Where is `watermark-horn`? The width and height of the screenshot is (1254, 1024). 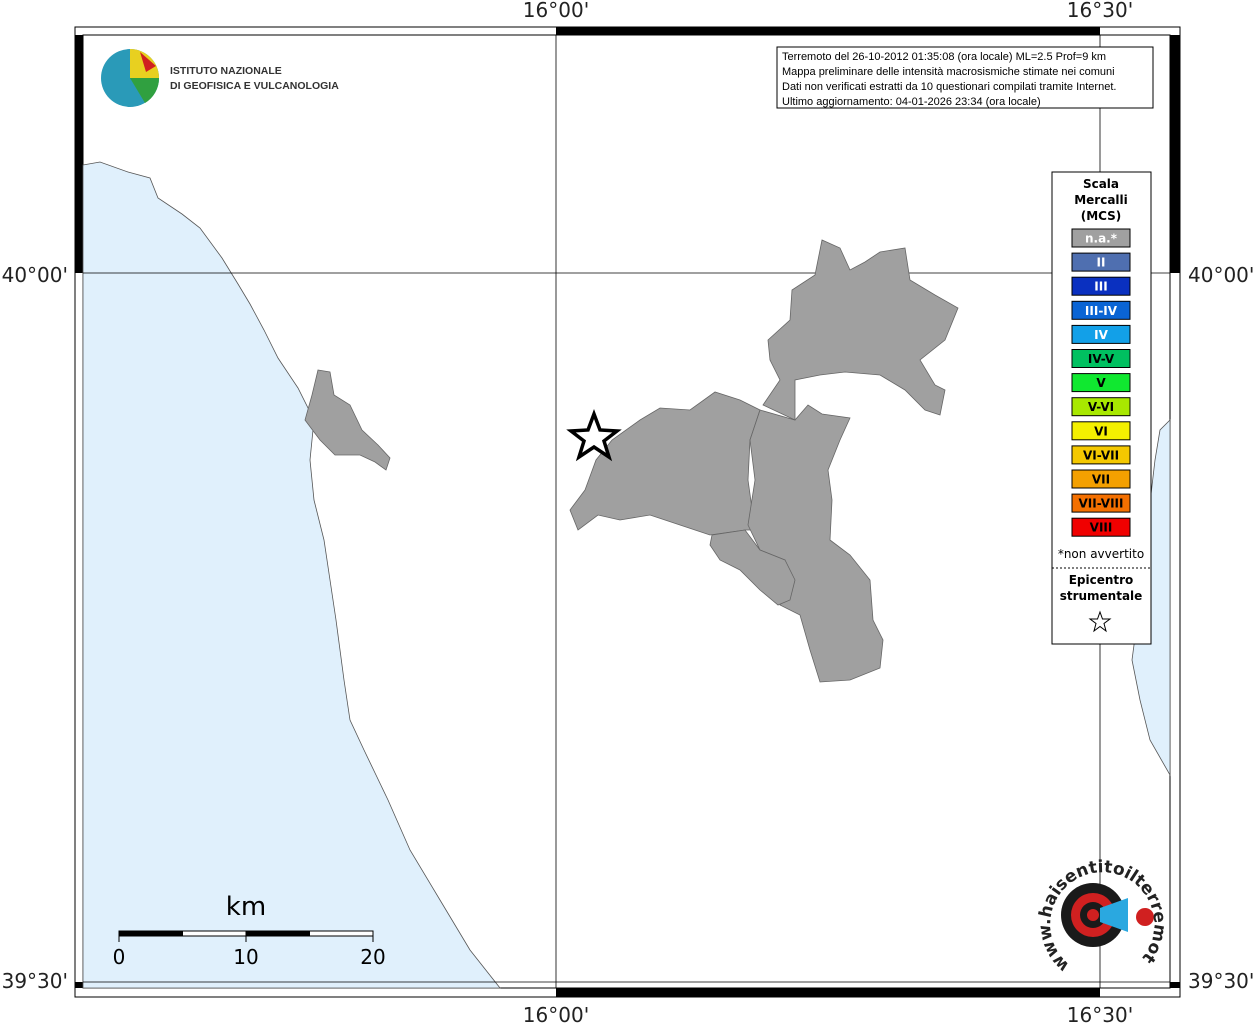
watermark-horn is located at coordinates (1114, 915).